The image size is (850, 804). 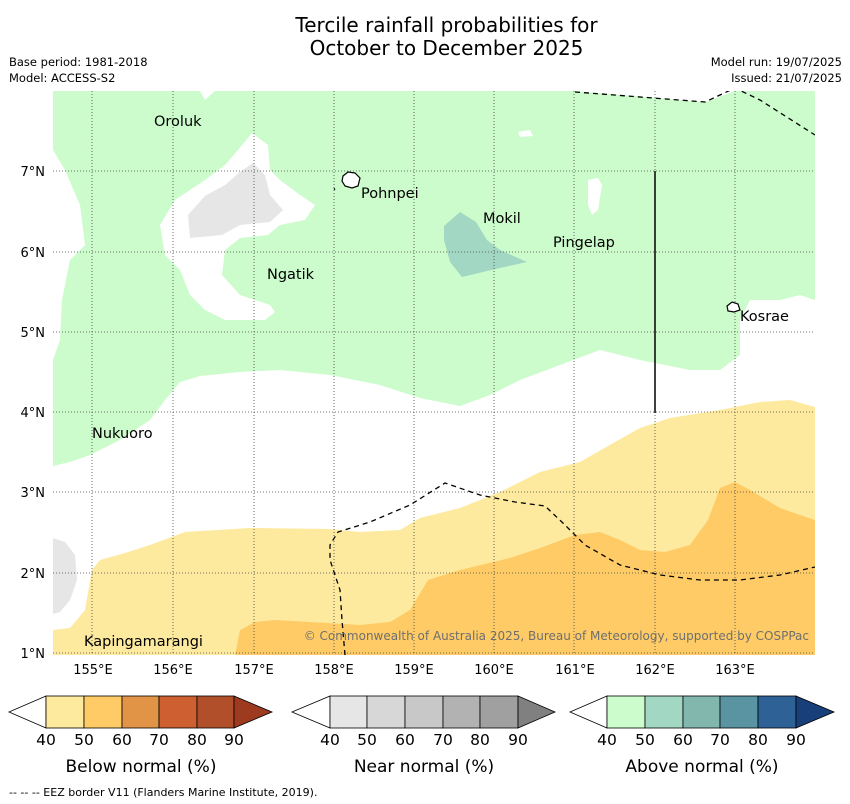 What do you see at coordinates (537, 712) in the screenshot?
I see `swatch-near-over` at bounding box center [537, 712].